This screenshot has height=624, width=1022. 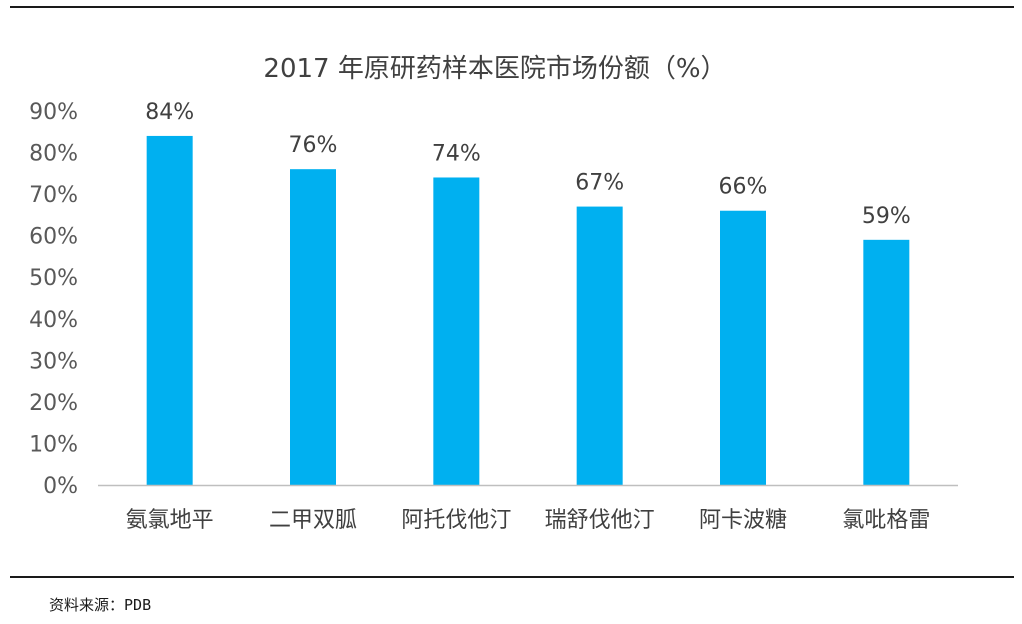 What do you see at coordinates (53, 444) in the screenshot?
I see `y-tick-label: 10%` at bounding box center [53, 444].